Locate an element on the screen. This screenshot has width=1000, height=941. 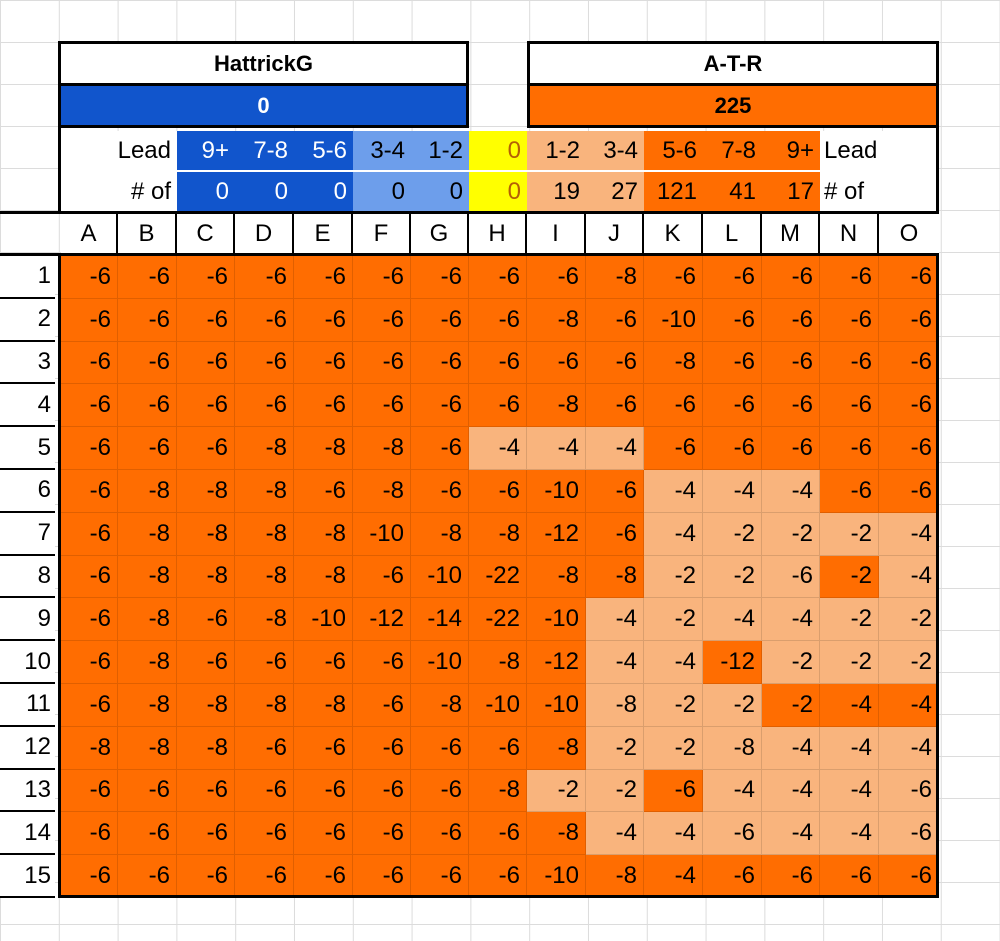
lead-range-label: 1-2 is located at coordinates (440, 150).